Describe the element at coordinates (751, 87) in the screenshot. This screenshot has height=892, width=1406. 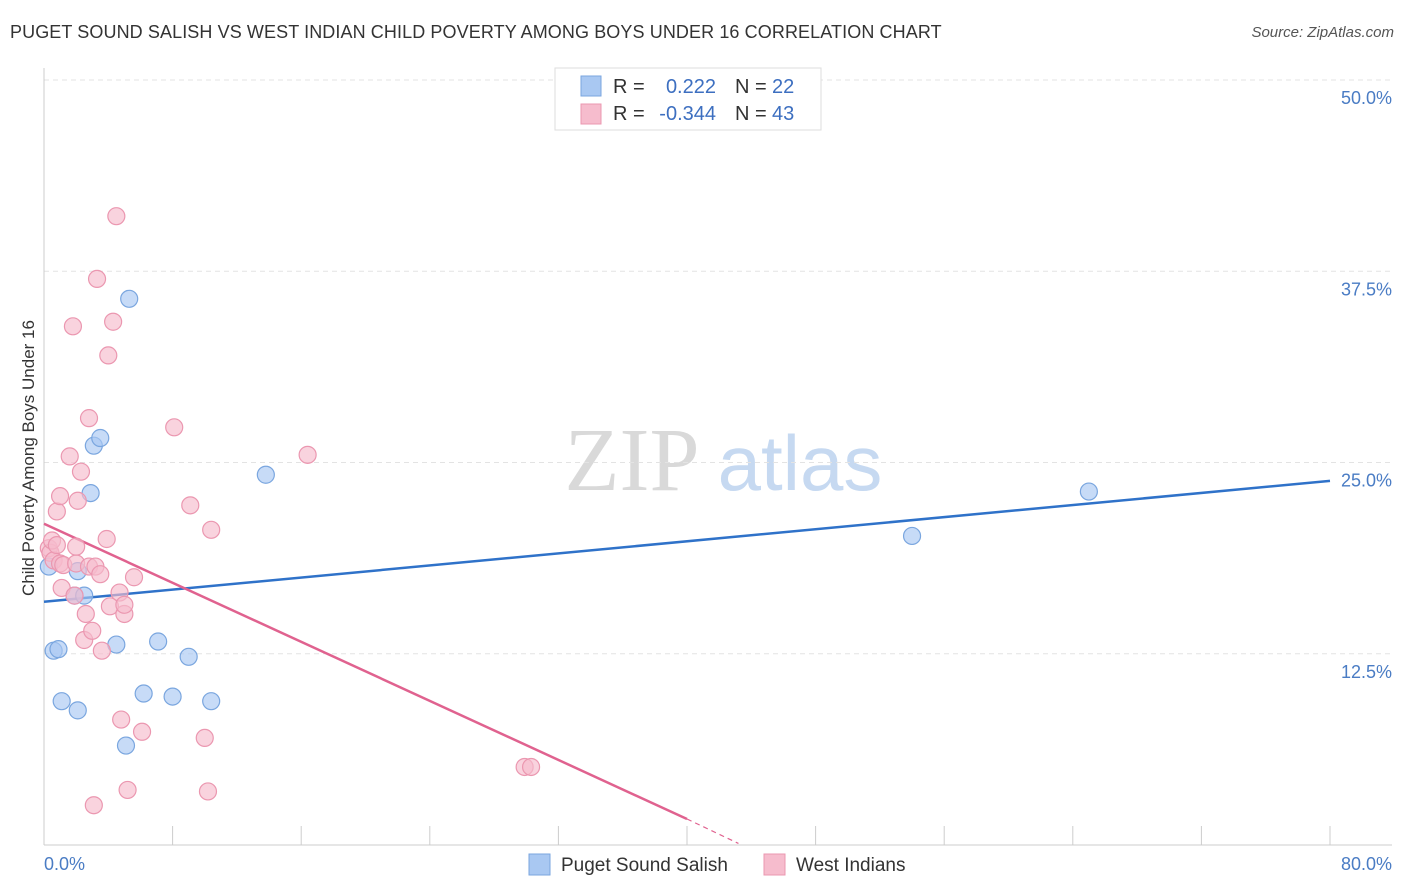
I see `stats-legend-n-label-salish: N =` at that location.